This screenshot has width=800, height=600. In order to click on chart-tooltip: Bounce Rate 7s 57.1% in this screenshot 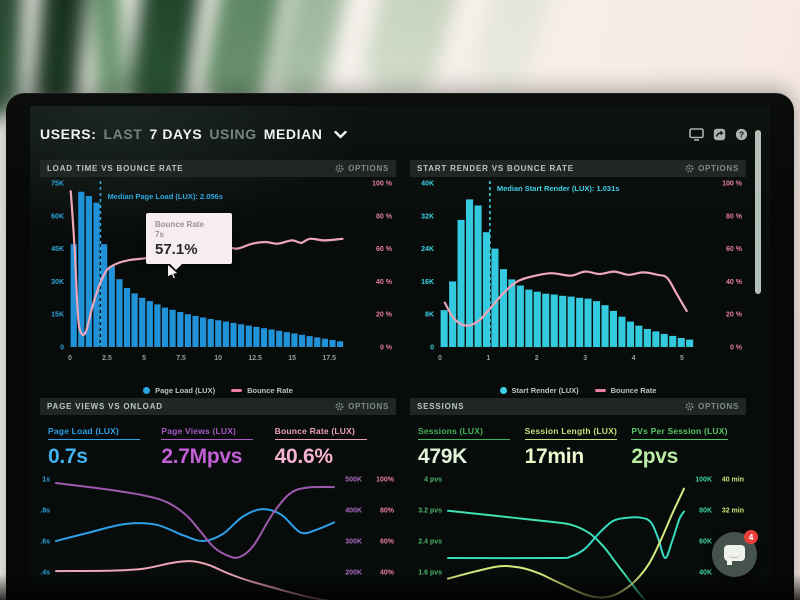, I will do `click(189, 241)`.